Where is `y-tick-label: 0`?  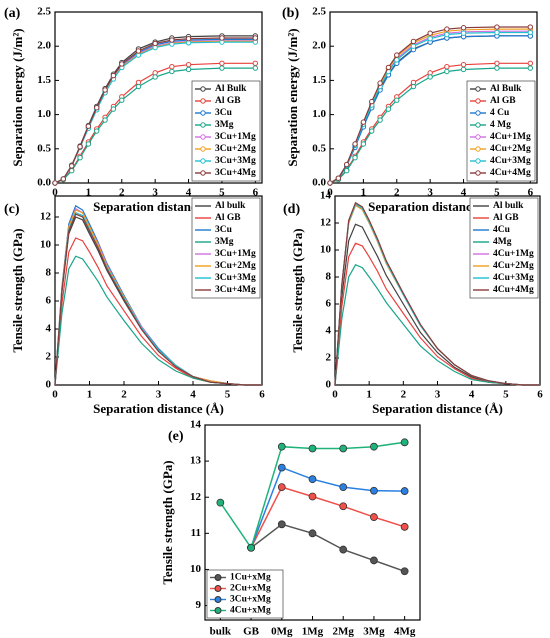 y-tick-label: 0 is located at coordinates (49, 385).